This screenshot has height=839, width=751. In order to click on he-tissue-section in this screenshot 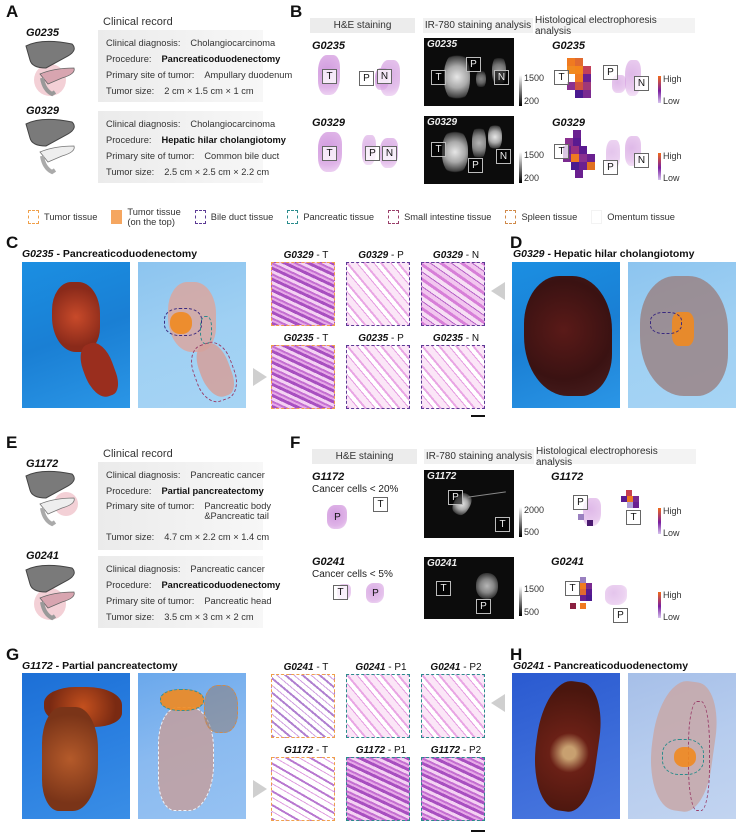, I will do `click(375, 593)`.